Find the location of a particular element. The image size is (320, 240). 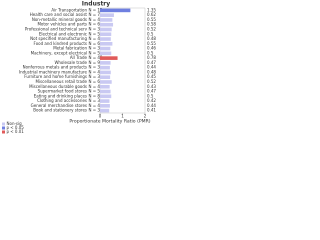

category-label: Metal fabrication is located at coordinates (70, 48).